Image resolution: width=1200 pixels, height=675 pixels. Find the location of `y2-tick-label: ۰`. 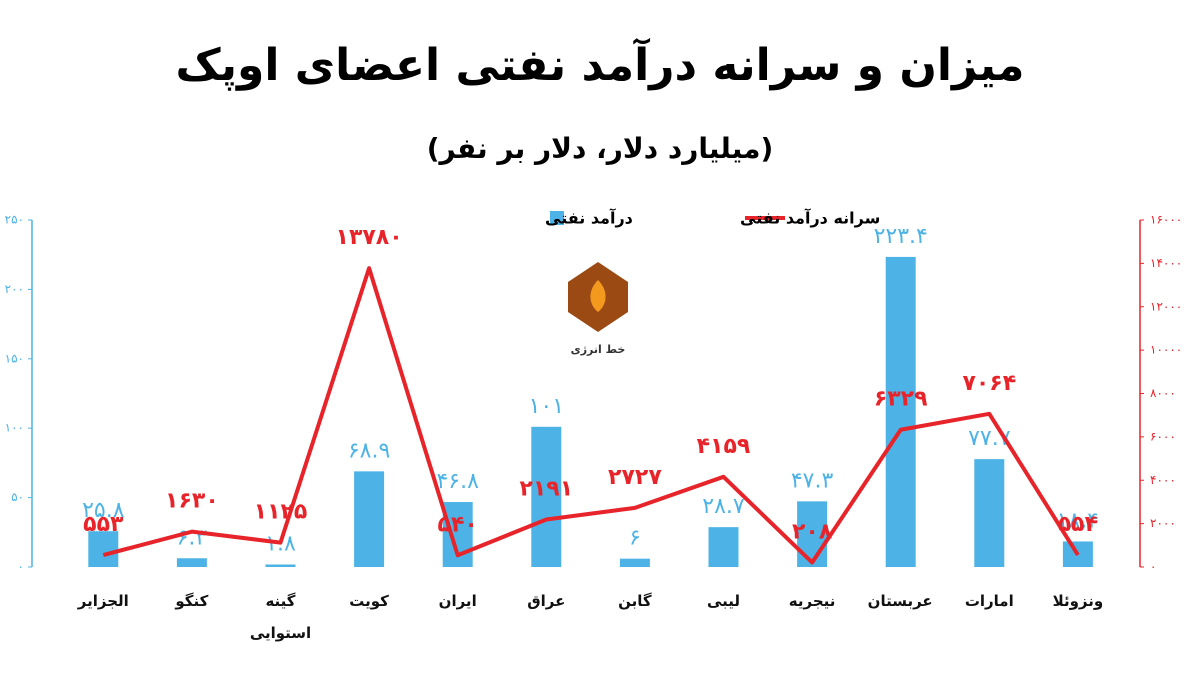

y2-tick-label: ۰ is located at coordinates (1153, 567).